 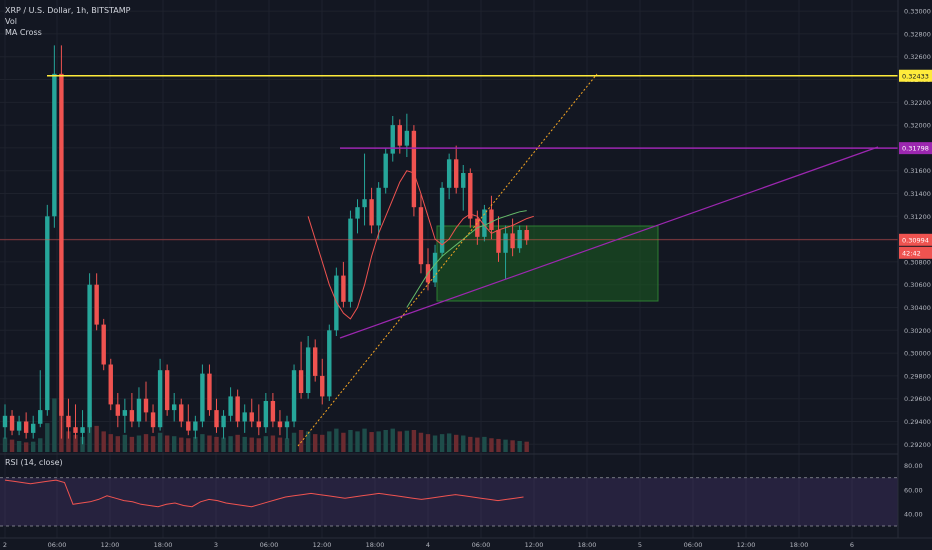 I want to click on price-tick-label: 0.30400, so click(x=917, y=308).